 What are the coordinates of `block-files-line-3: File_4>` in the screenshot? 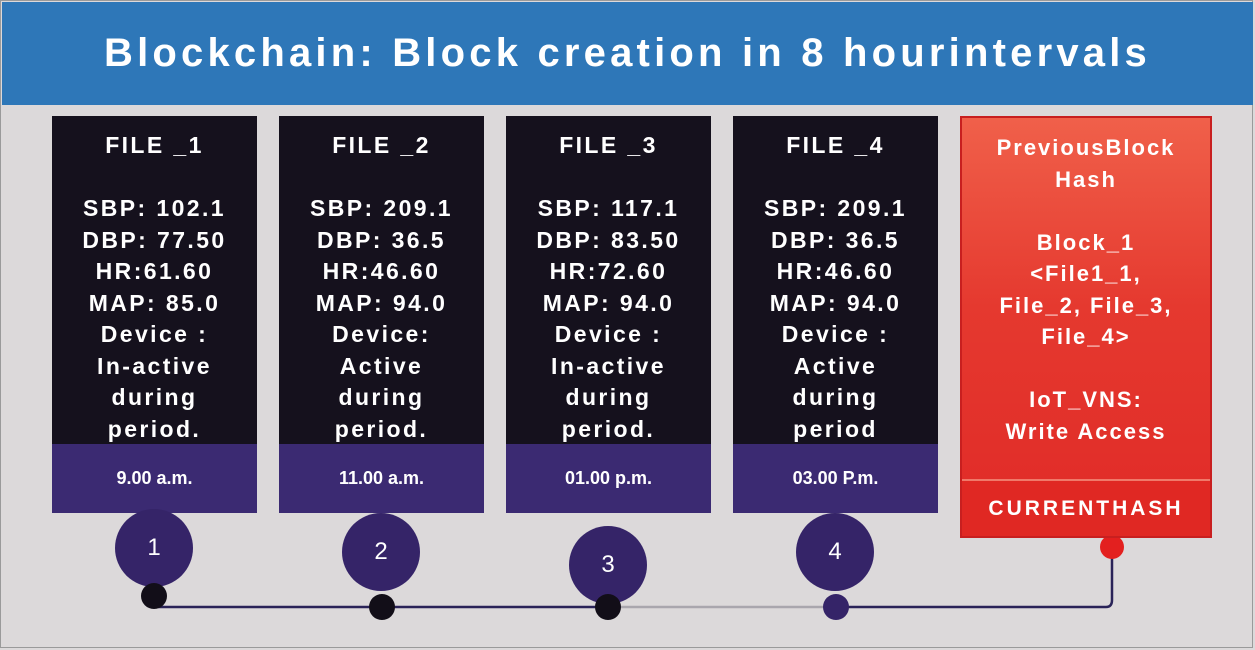 It's located at (1086, 336).